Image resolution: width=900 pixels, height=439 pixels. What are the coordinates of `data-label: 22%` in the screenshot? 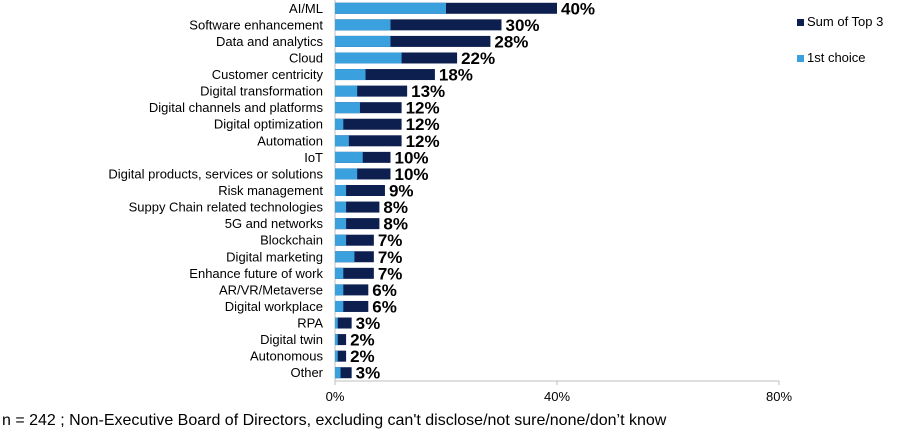 It's located at (478, 58).